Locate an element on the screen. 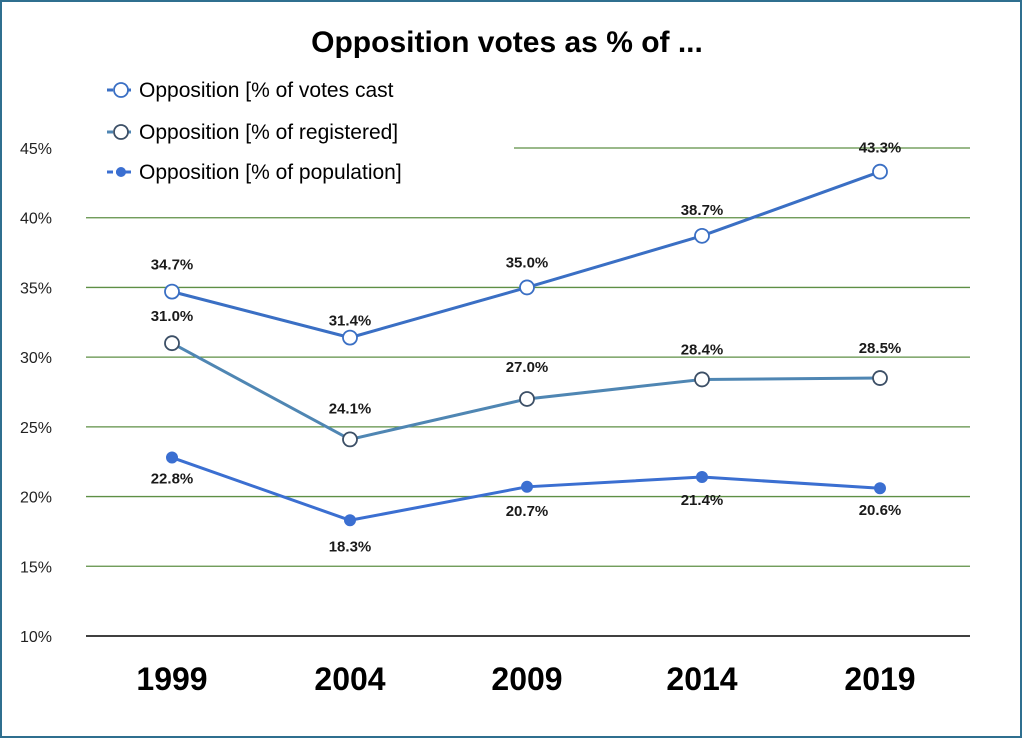  series-3: 22.8% 18.3% 20.7% 21.4% 20.6% is located at coordinates (526, 503).